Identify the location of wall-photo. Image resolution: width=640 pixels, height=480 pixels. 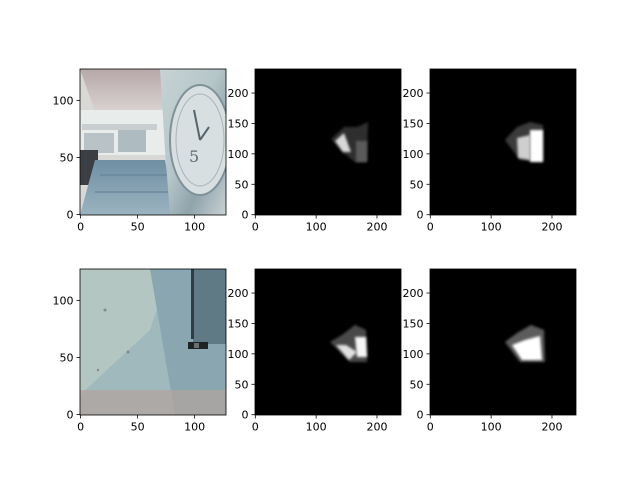
(153, 342).